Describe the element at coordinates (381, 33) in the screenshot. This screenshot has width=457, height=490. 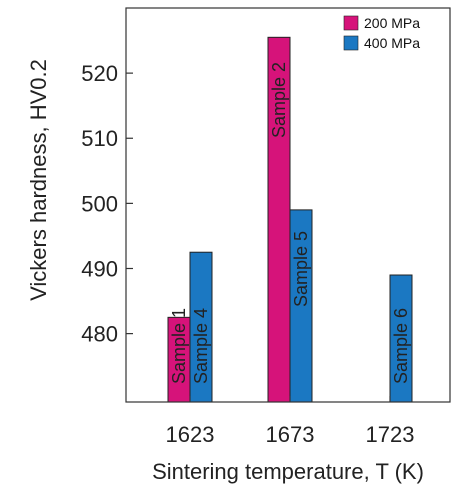
I see `legend: 200 MPa 400 MPa` at that location.